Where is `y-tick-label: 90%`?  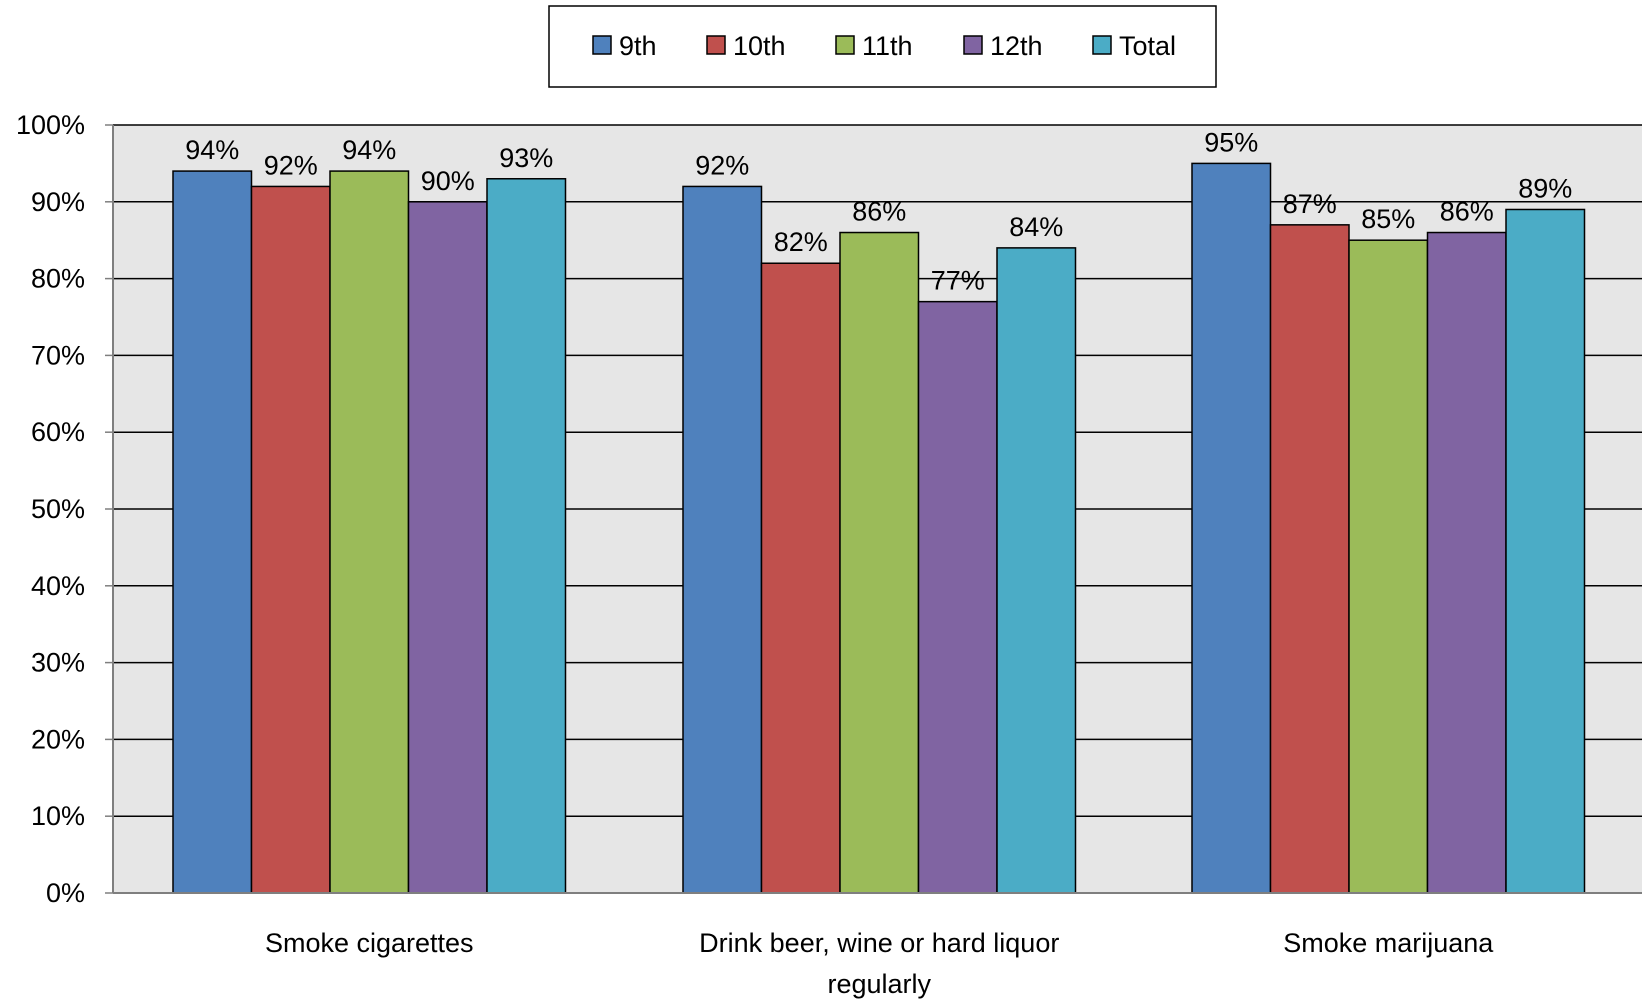 y-tick-label: 90% is located at coordinates (58, 202).